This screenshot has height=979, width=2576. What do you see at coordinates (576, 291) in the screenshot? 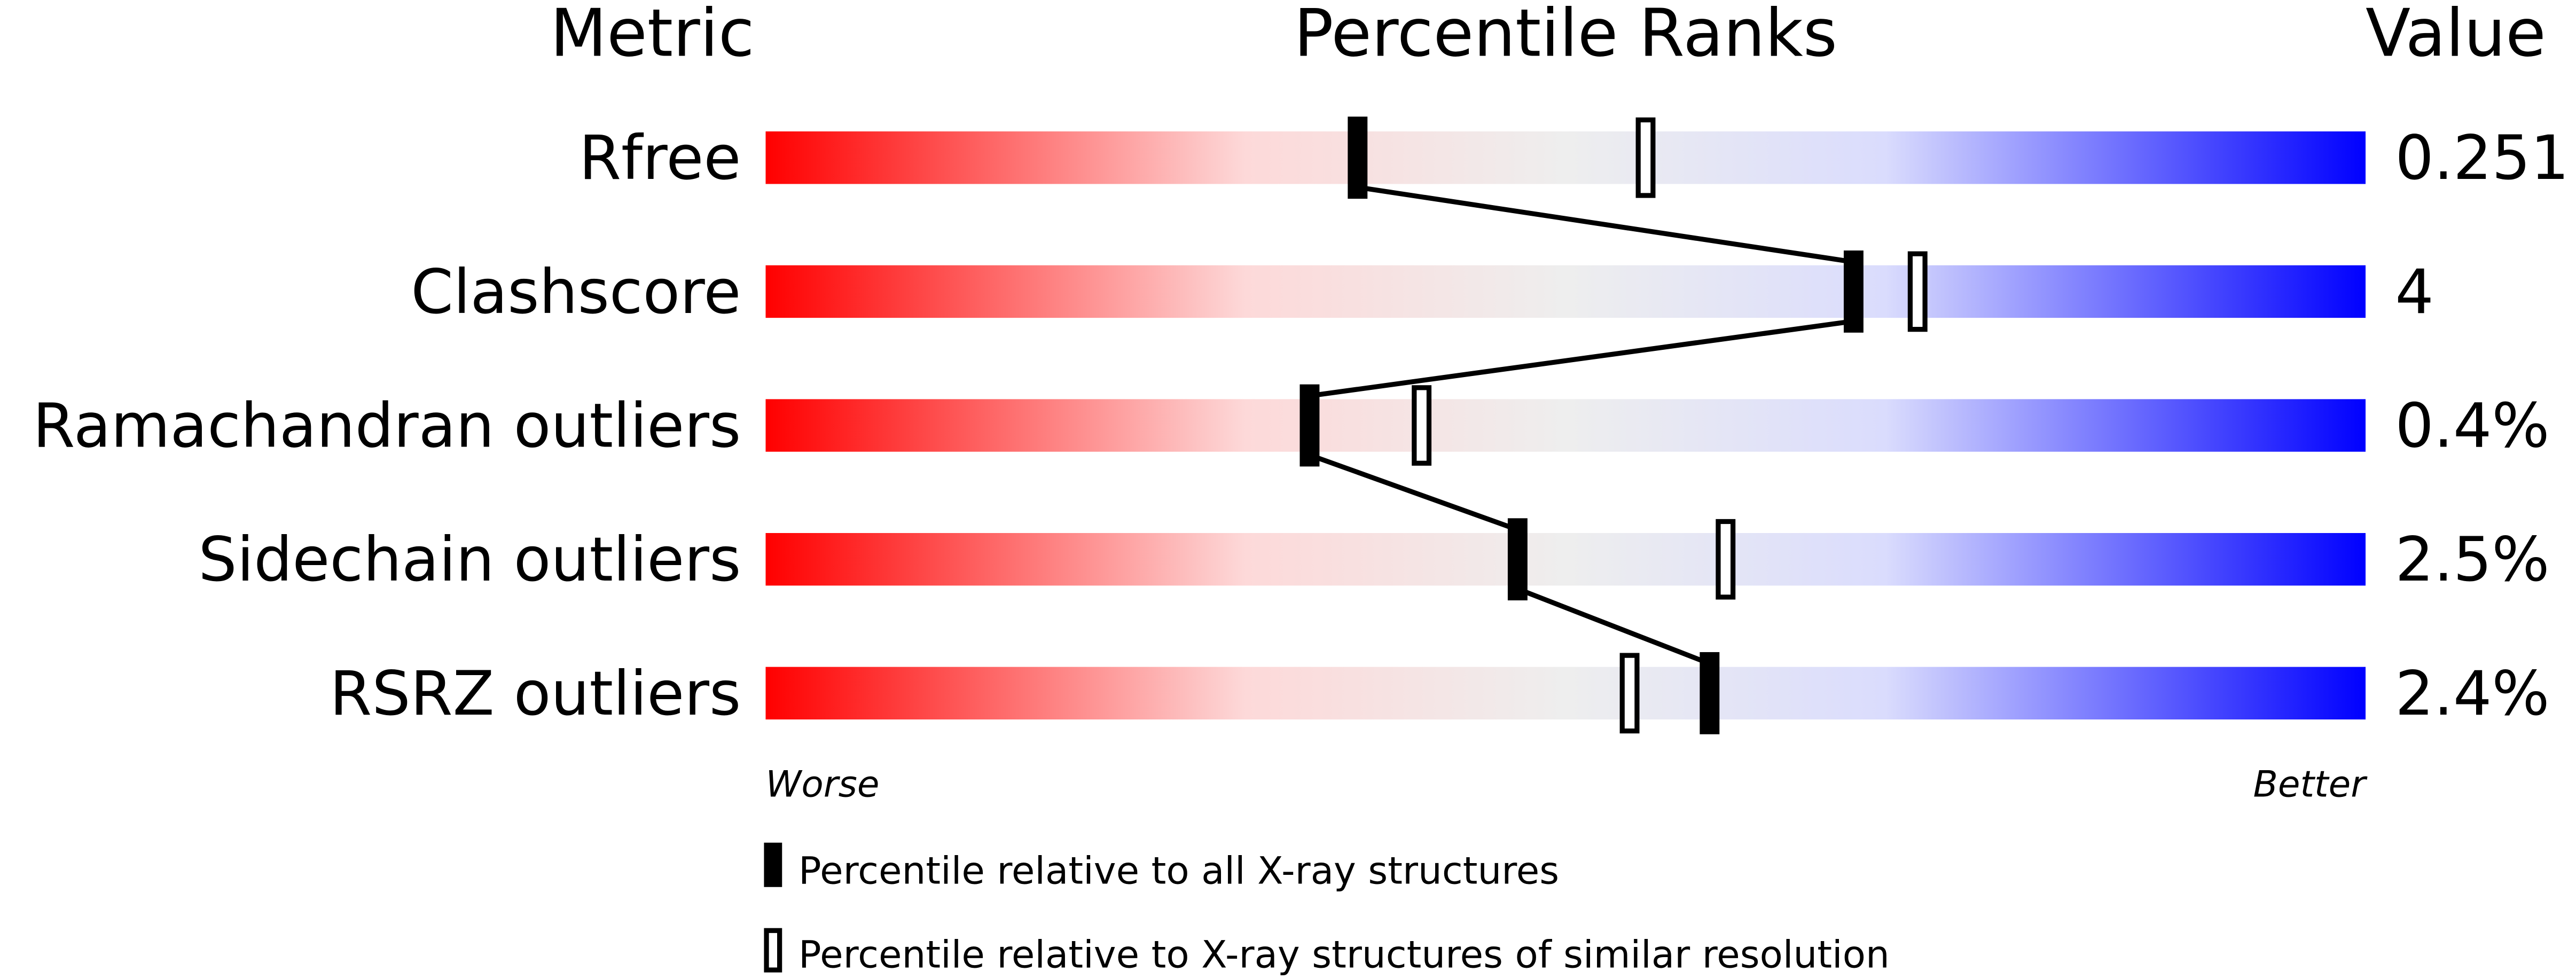
I see `metric-label: Clashscore` at bounding box center [576, 291].